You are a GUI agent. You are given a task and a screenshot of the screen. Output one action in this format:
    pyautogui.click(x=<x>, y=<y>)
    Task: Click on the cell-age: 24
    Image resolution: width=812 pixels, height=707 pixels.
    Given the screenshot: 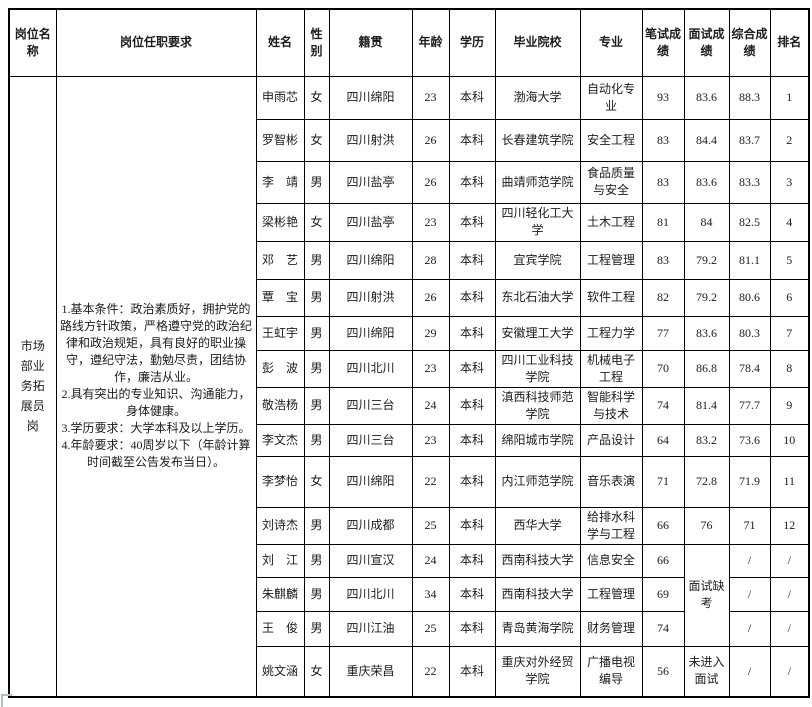 What is the action you would take?
    pyautogui.click(x=430, y=560)
    